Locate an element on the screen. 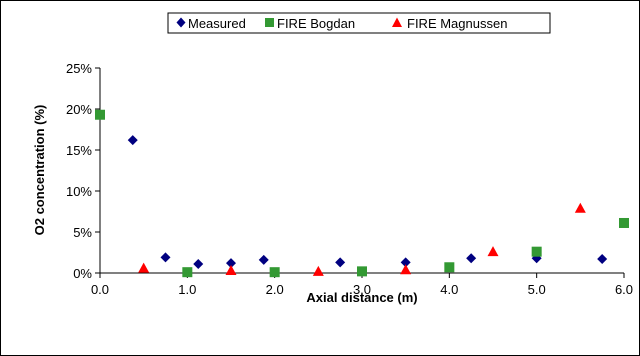  x-axis-title: Axial distance (m) is located at coordinates (361, 297).